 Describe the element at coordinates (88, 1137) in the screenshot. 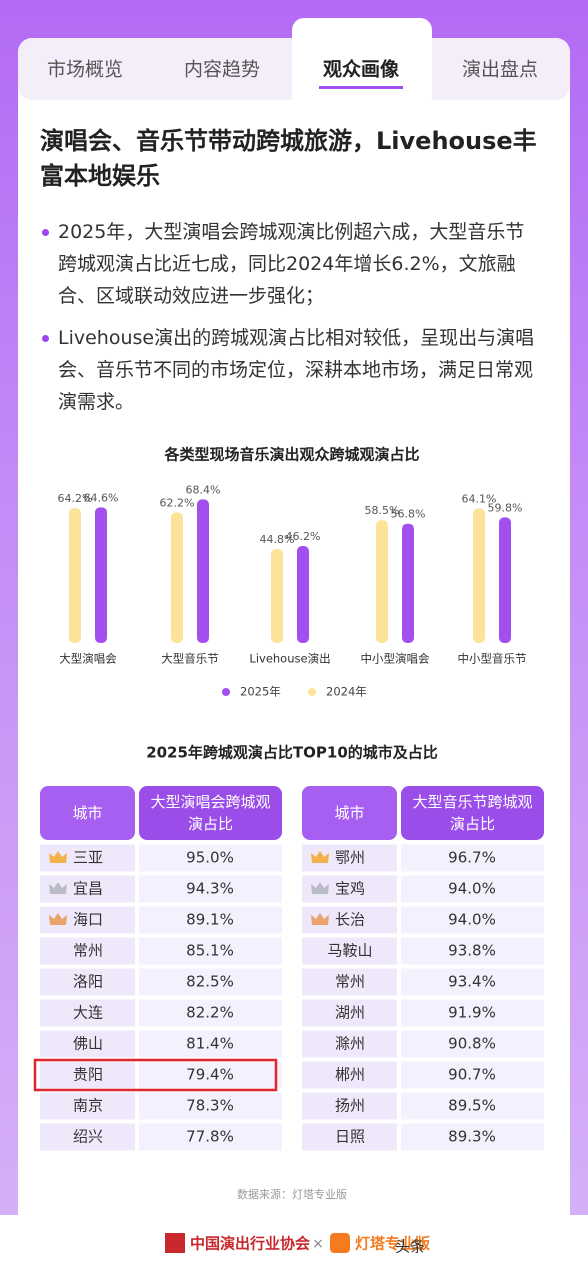

I see `city: 绍兴` at that location.